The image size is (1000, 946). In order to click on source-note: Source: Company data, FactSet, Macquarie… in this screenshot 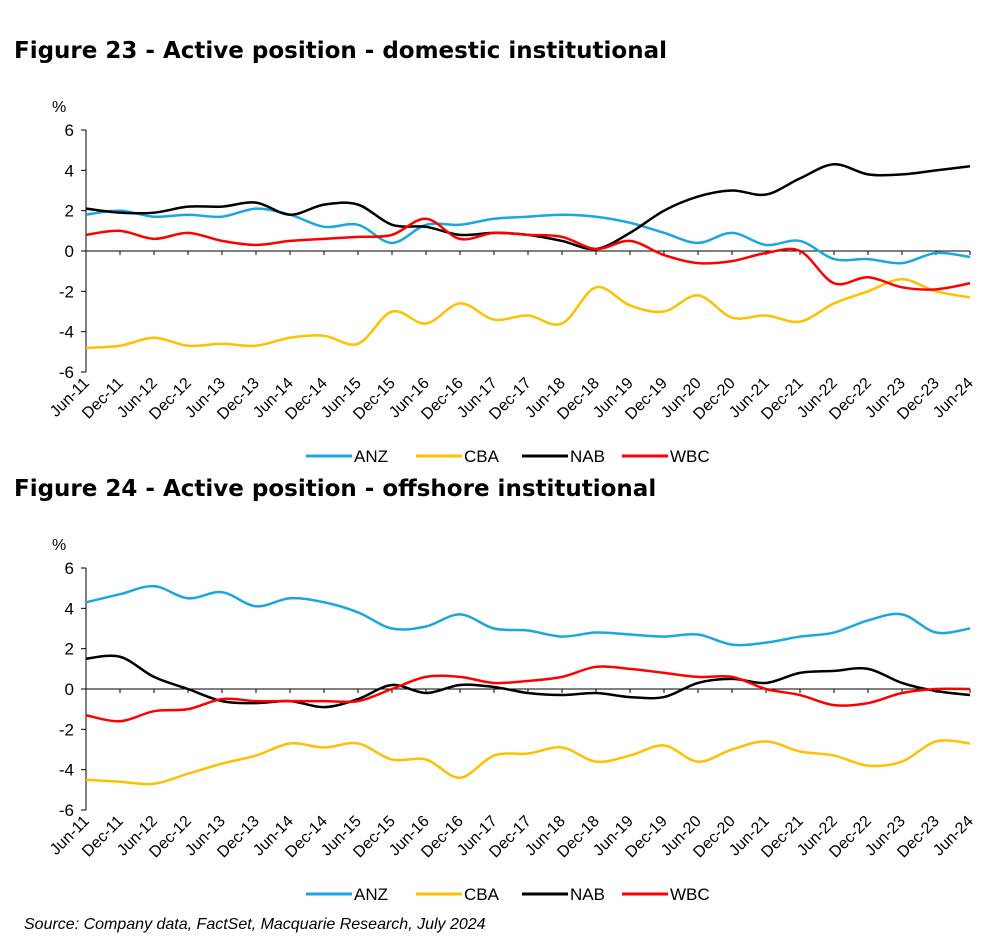, I will do `click(255, 924)`.